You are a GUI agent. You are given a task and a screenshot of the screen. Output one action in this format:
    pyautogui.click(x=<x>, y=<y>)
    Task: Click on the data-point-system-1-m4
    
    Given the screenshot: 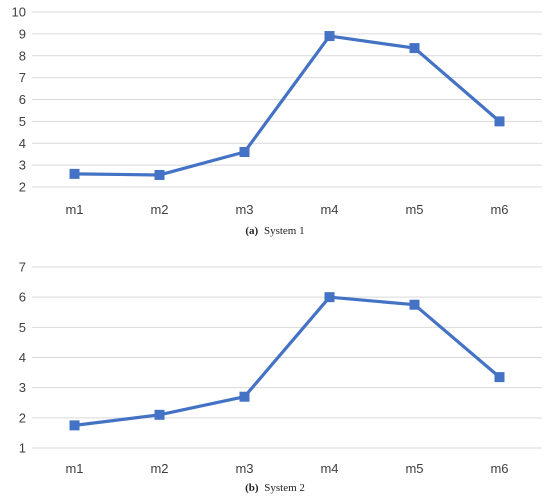 What is the action you would take?
    pyautogui.click(x=329, y=36)
    